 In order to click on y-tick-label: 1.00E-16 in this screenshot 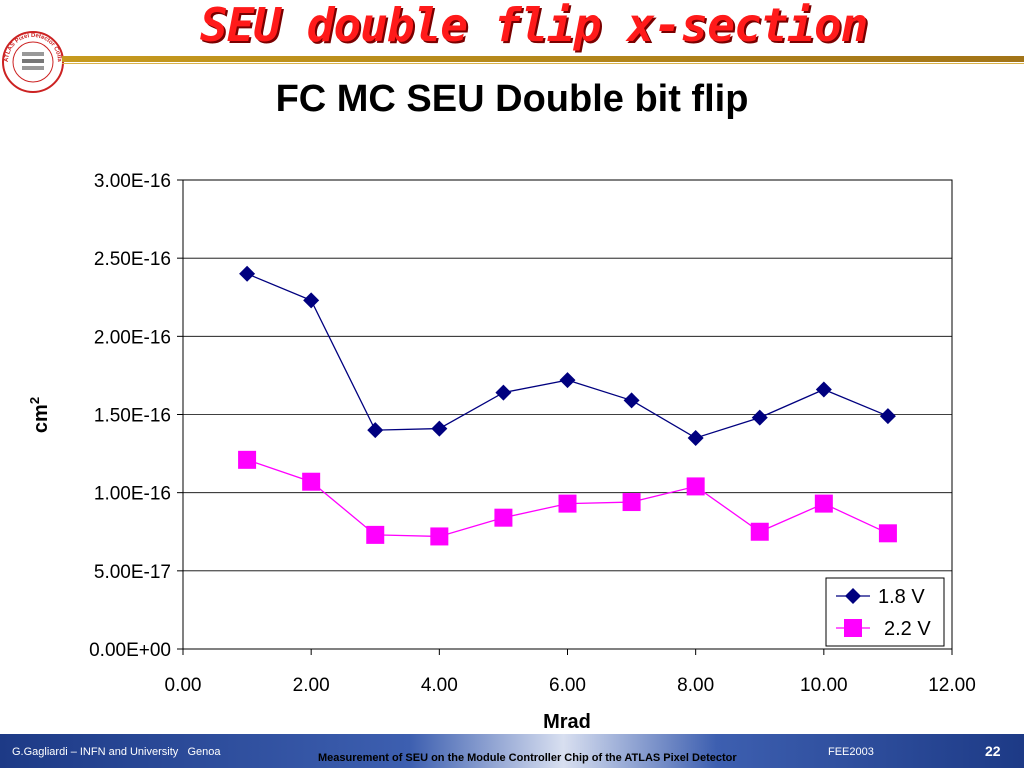, I will do `click(132, 494)`.